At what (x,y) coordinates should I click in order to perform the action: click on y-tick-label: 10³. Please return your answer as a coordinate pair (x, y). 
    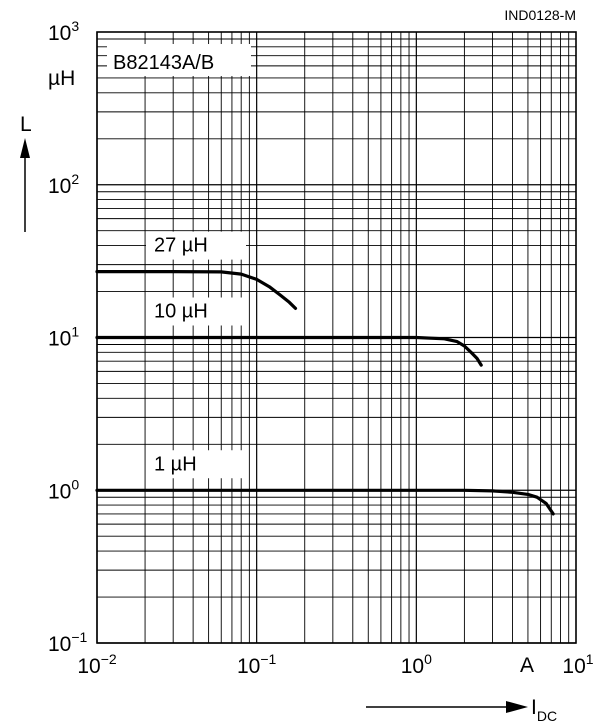
    Looking at the image, I should click on (63, 31).